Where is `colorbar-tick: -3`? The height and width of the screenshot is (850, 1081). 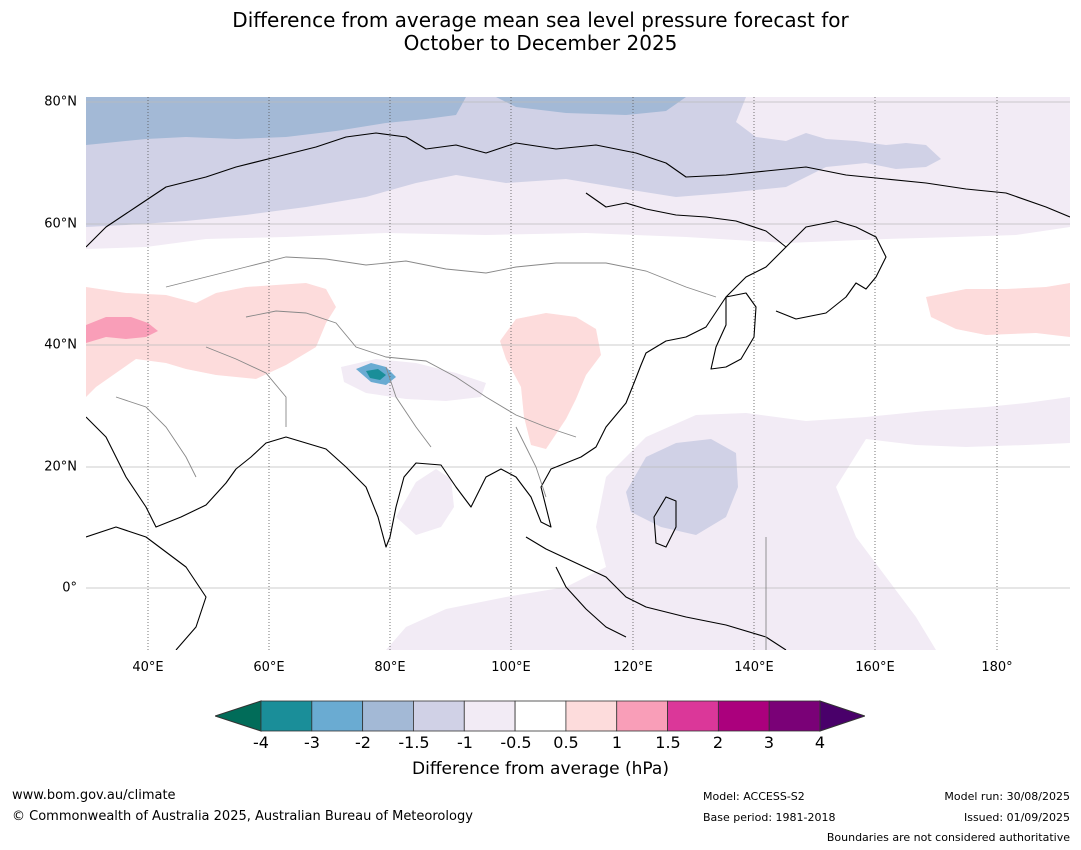 colorbar-tick: -3 is located at coordinates (312, 742).